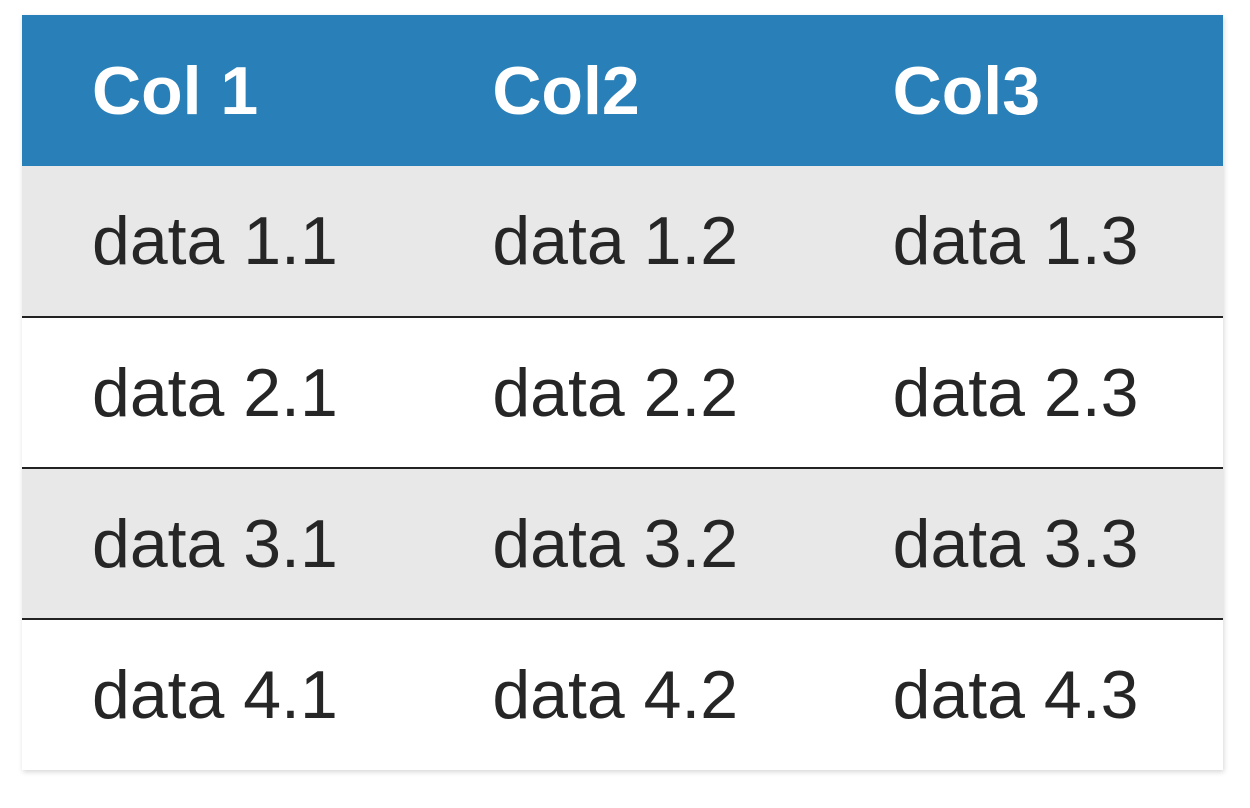 The image size is (1250, 808). I want to click on table-cell-r4c1: data 4.1, so click(222, 694).